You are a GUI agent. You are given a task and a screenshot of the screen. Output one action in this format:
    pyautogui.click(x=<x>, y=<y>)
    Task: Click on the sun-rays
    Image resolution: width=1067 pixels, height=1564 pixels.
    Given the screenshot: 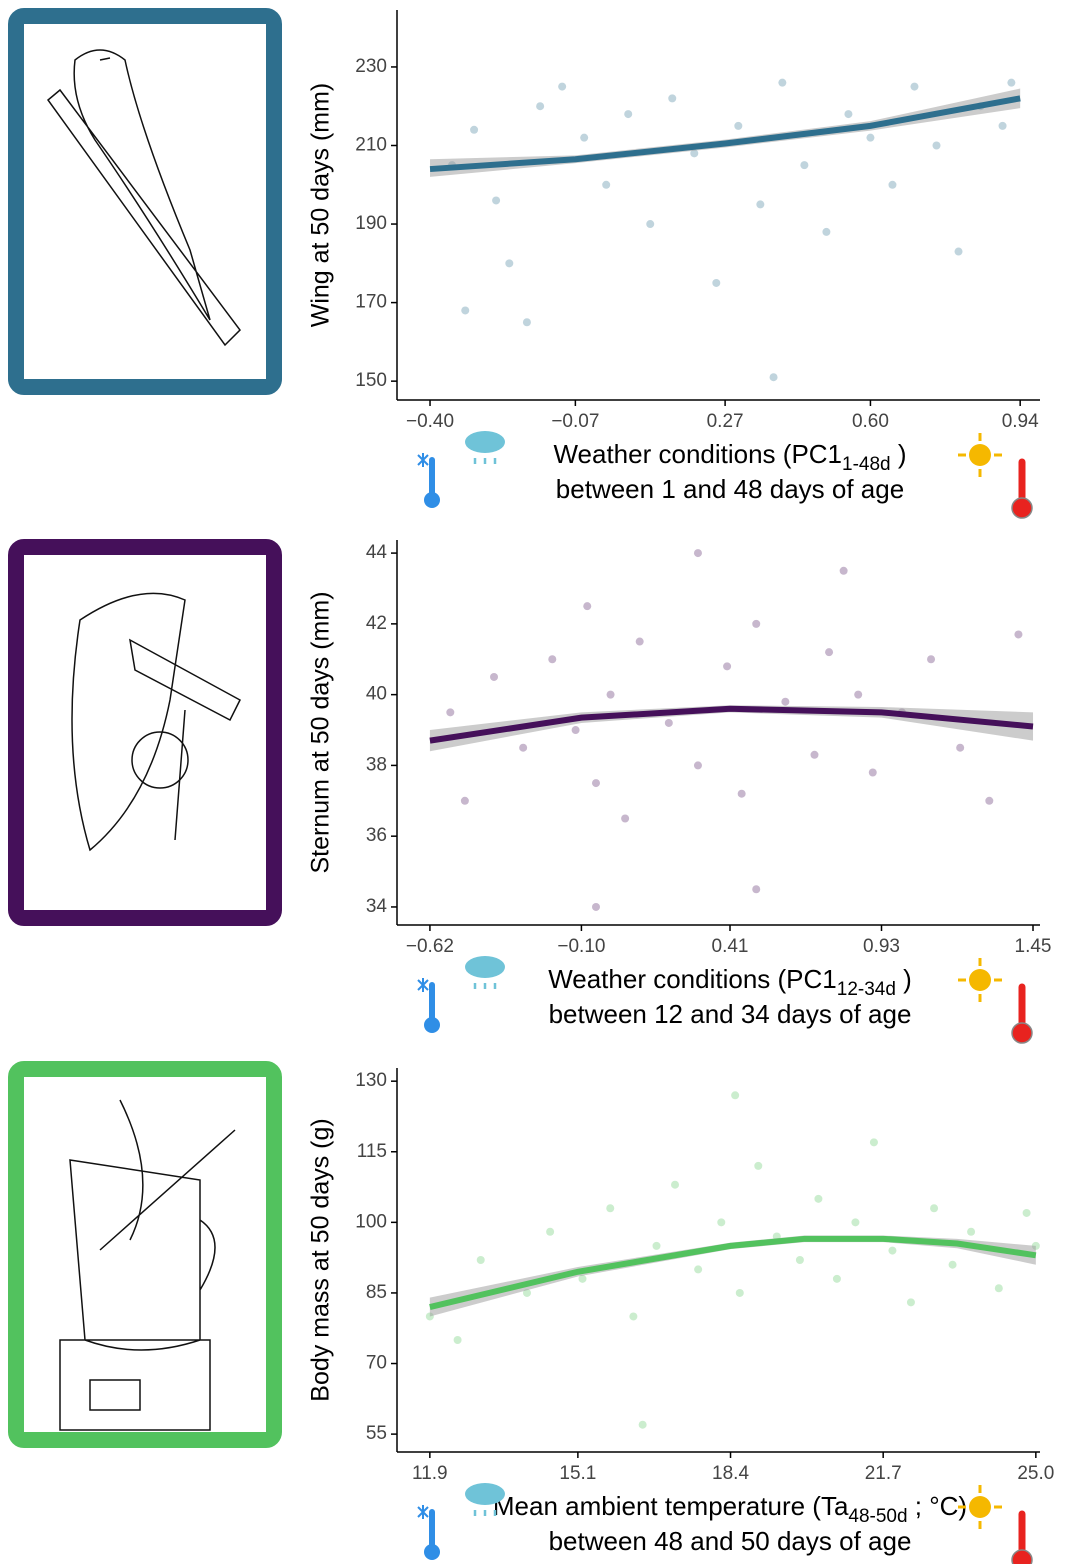 What is the action you would take?
    pyautogui.click(x=980, y=455)
    